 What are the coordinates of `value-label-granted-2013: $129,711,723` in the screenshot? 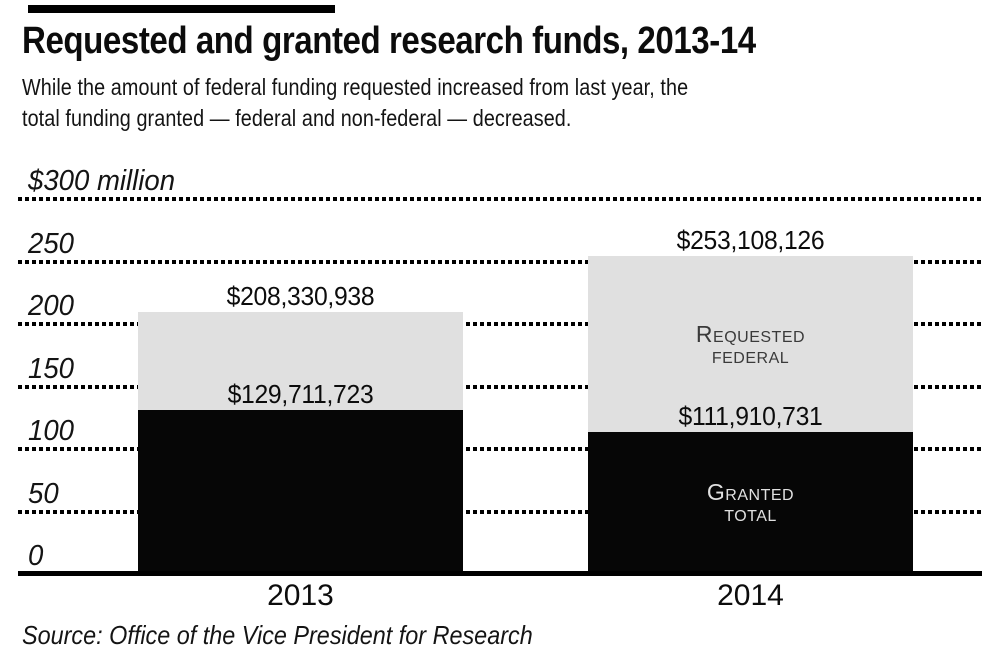 It's located at (300, 393).